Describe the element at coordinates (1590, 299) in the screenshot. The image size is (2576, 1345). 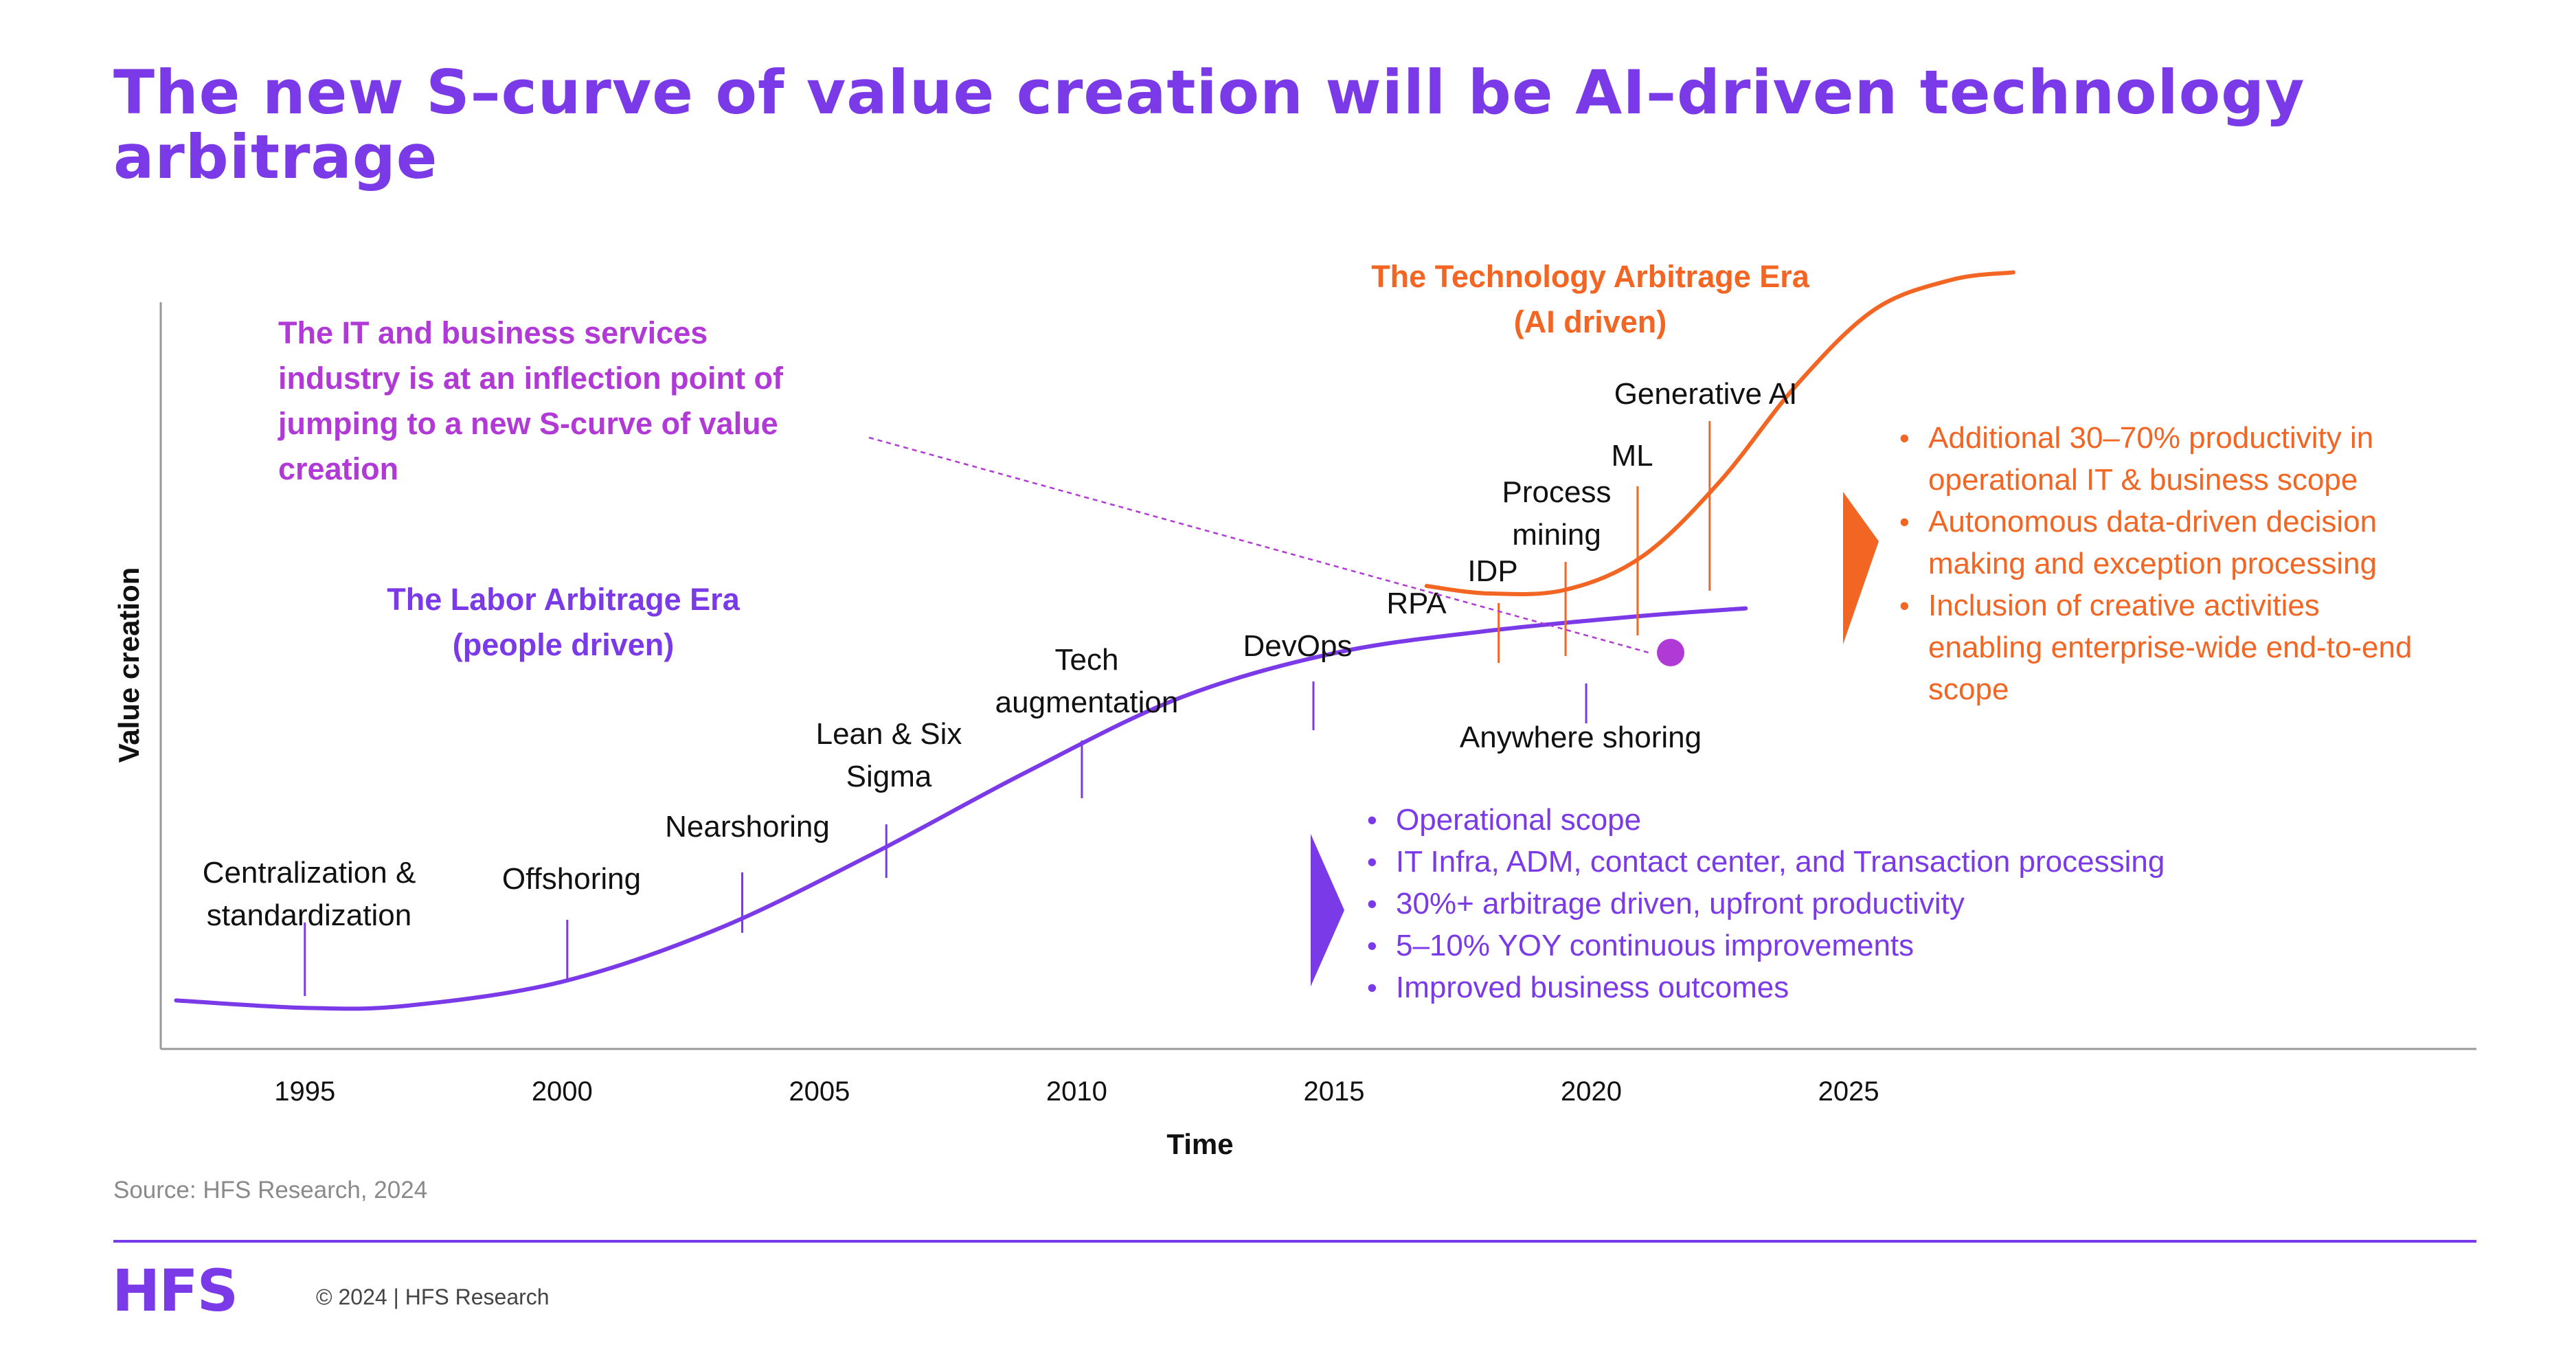
I see `tech-era-label: The Technology Arbitrage Era (AI driven)` at that location.